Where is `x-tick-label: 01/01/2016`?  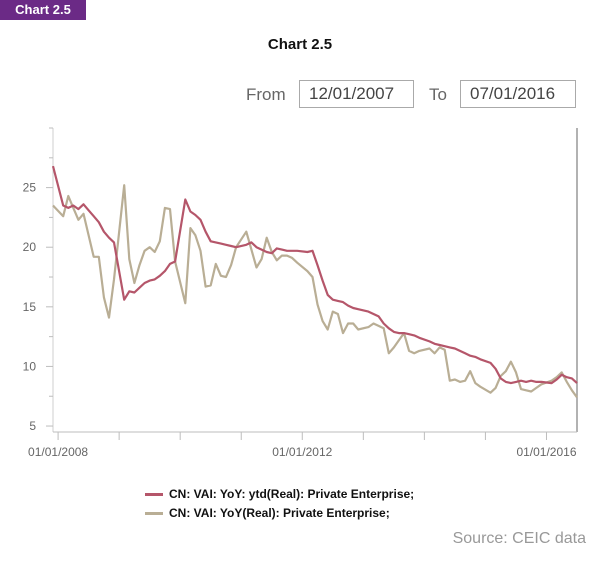 x-tick-label: 01/01/2016 is located at coordinates (546, 452).